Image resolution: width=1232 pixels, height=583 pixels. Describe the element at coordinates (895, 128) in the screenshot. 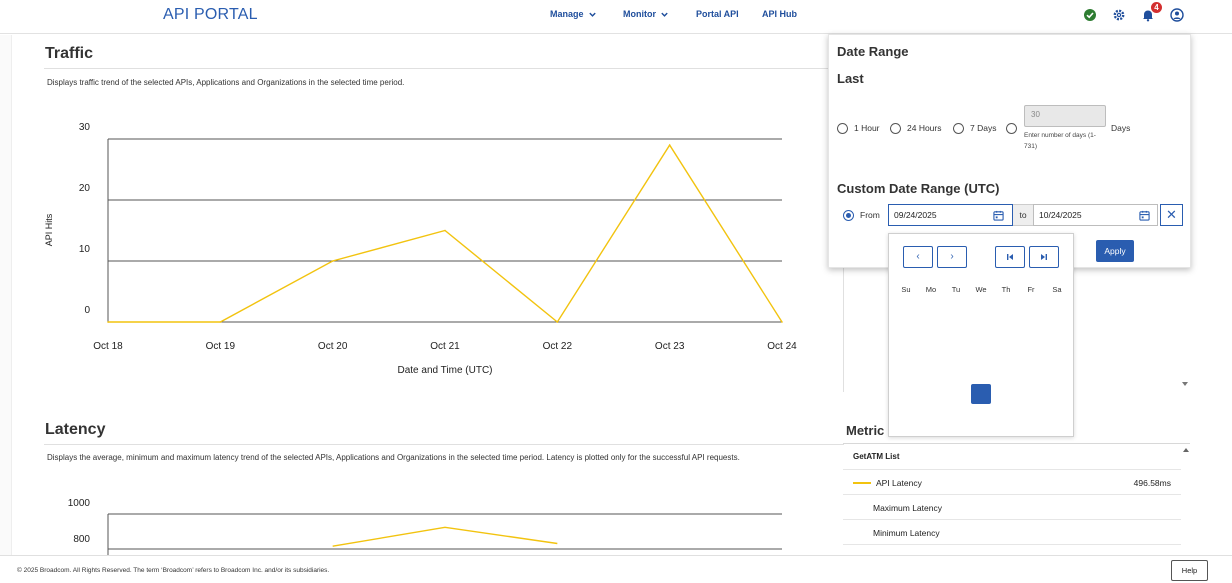

I see `radio-24-hours` at that location.